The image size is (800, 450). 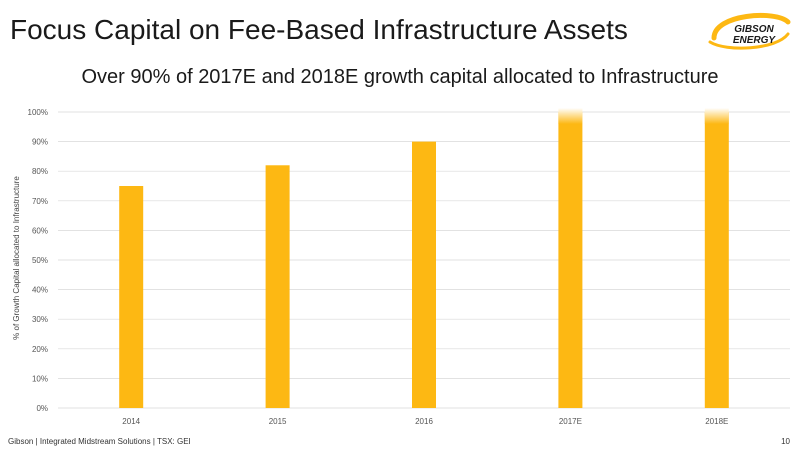 I want to click on y-tick-label: 10%, so click(x=40, y=378).